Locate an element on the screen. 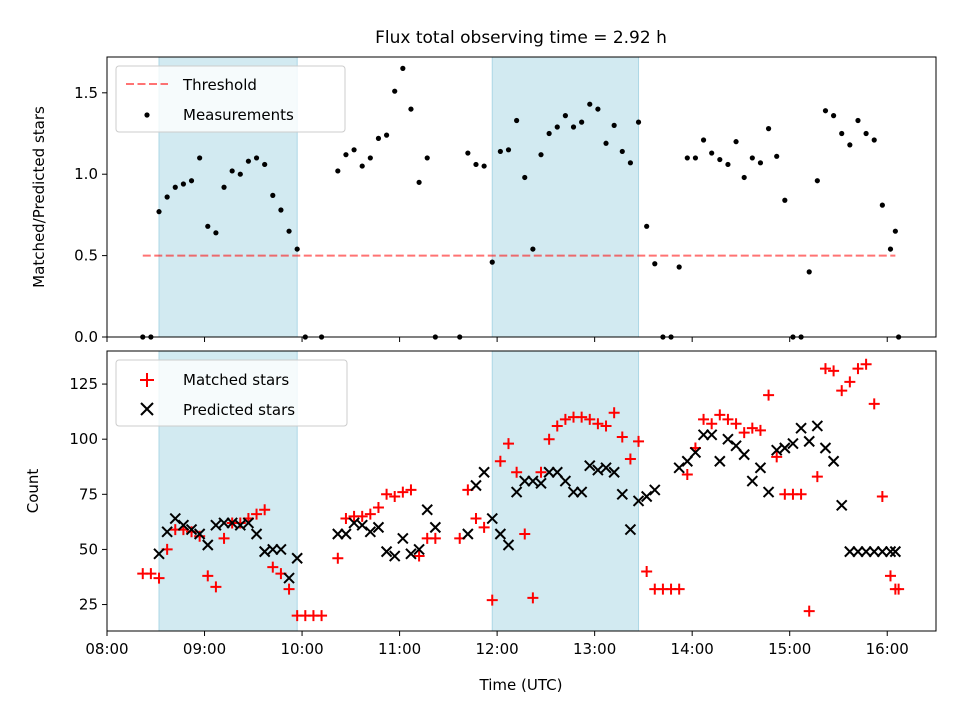 The height and width of the screenshot is (720, 960). chart-title: Flux total observing time = 2.92 h is located at coordinates (521, 38).